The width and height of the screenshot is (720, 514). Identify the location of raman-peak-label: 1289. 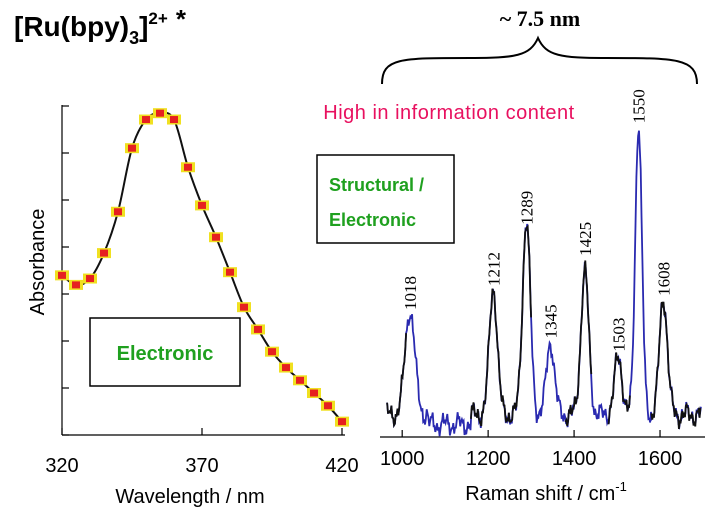
(526, 208).